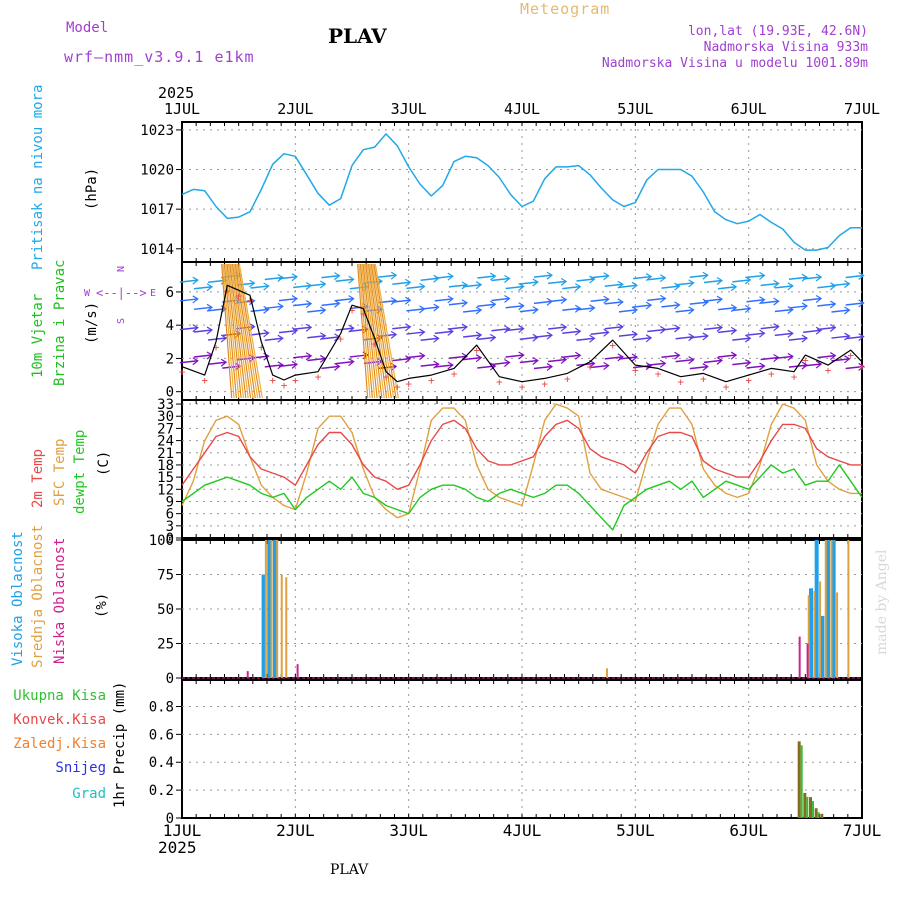 The width and height of the screenshot is (900, 900). What do you see at coordinates (165, 478) in the screenshot?
I see `temperature-ytick-label: 15` at bounding box center [165, 478].